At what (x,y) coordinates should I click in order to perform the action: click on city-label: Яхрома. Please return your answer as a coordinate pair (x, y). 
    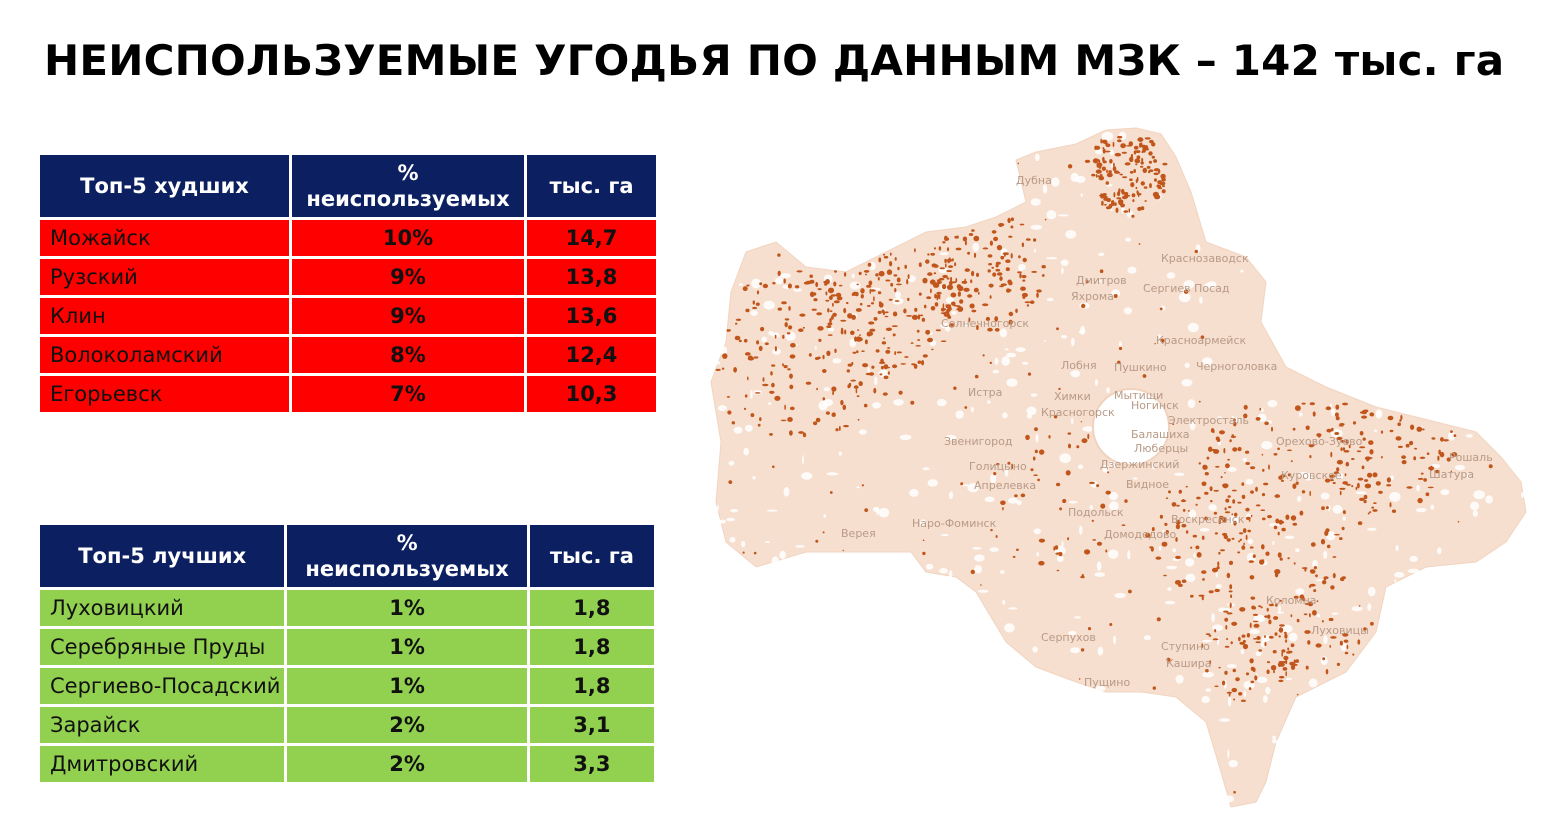
    Looking at the image, I should click on (1092, 296).